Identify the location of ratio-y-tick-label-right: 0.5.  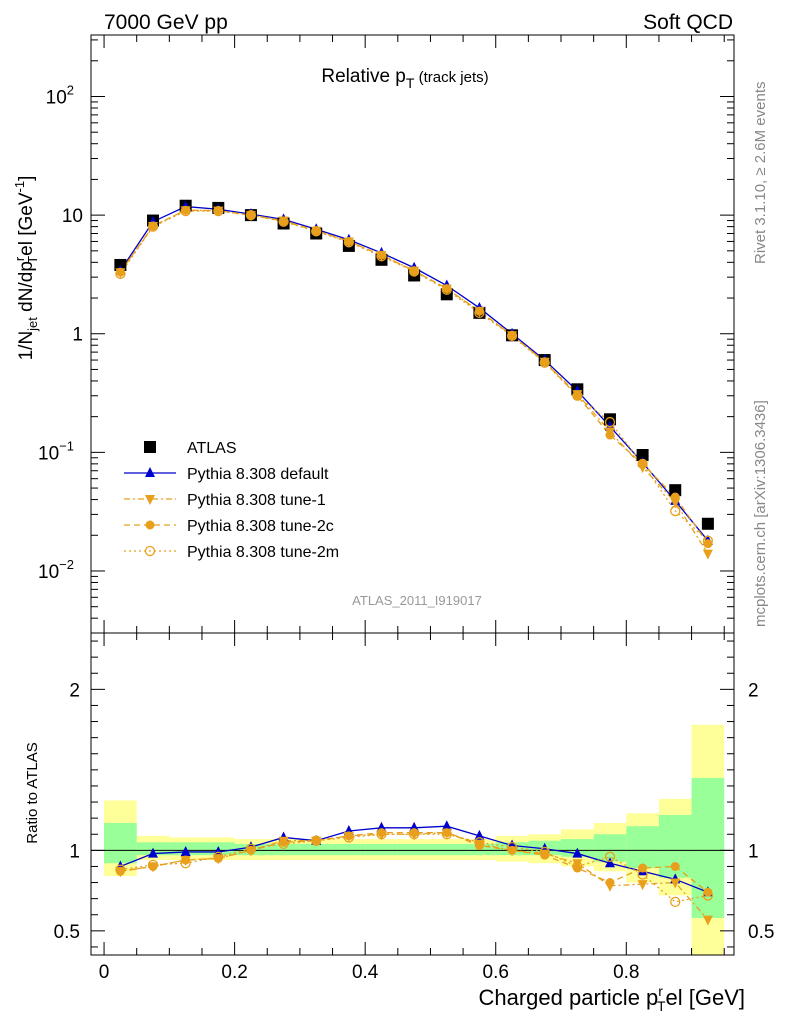
(761, 932).